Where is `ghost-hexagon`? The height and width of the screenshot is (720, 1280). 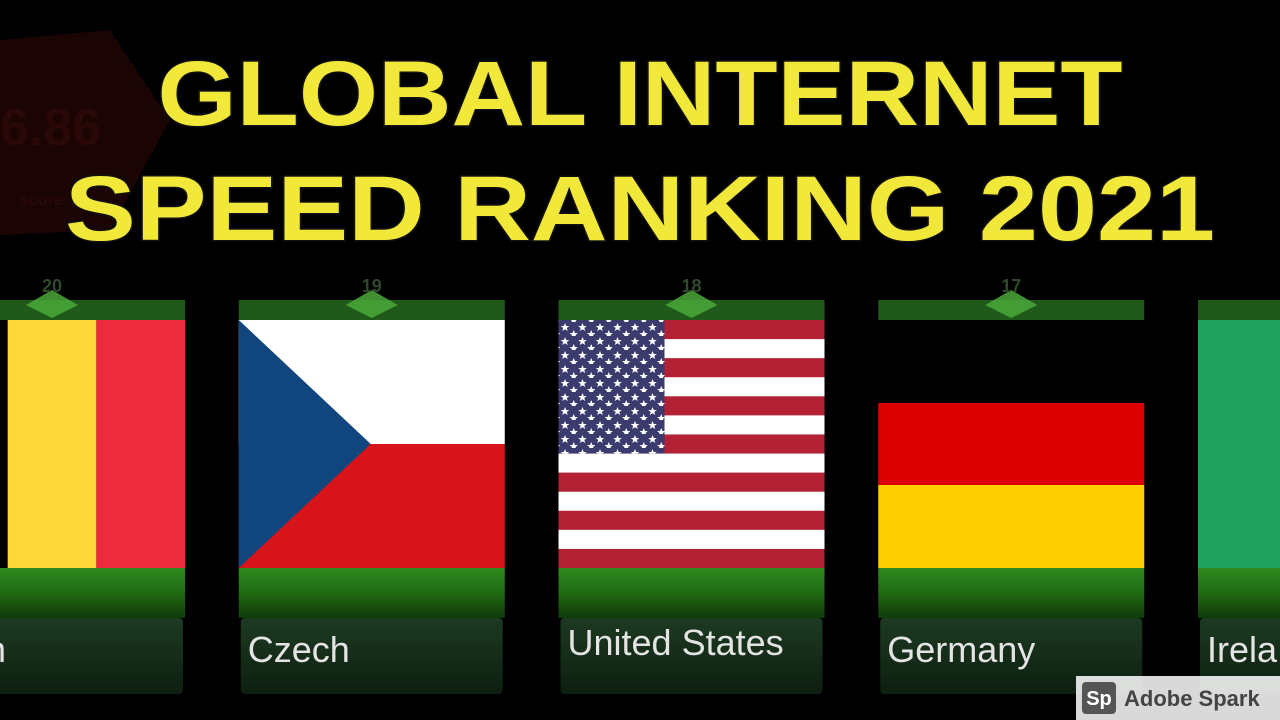 ghost-hexagon is located at coordinates (85, 132).